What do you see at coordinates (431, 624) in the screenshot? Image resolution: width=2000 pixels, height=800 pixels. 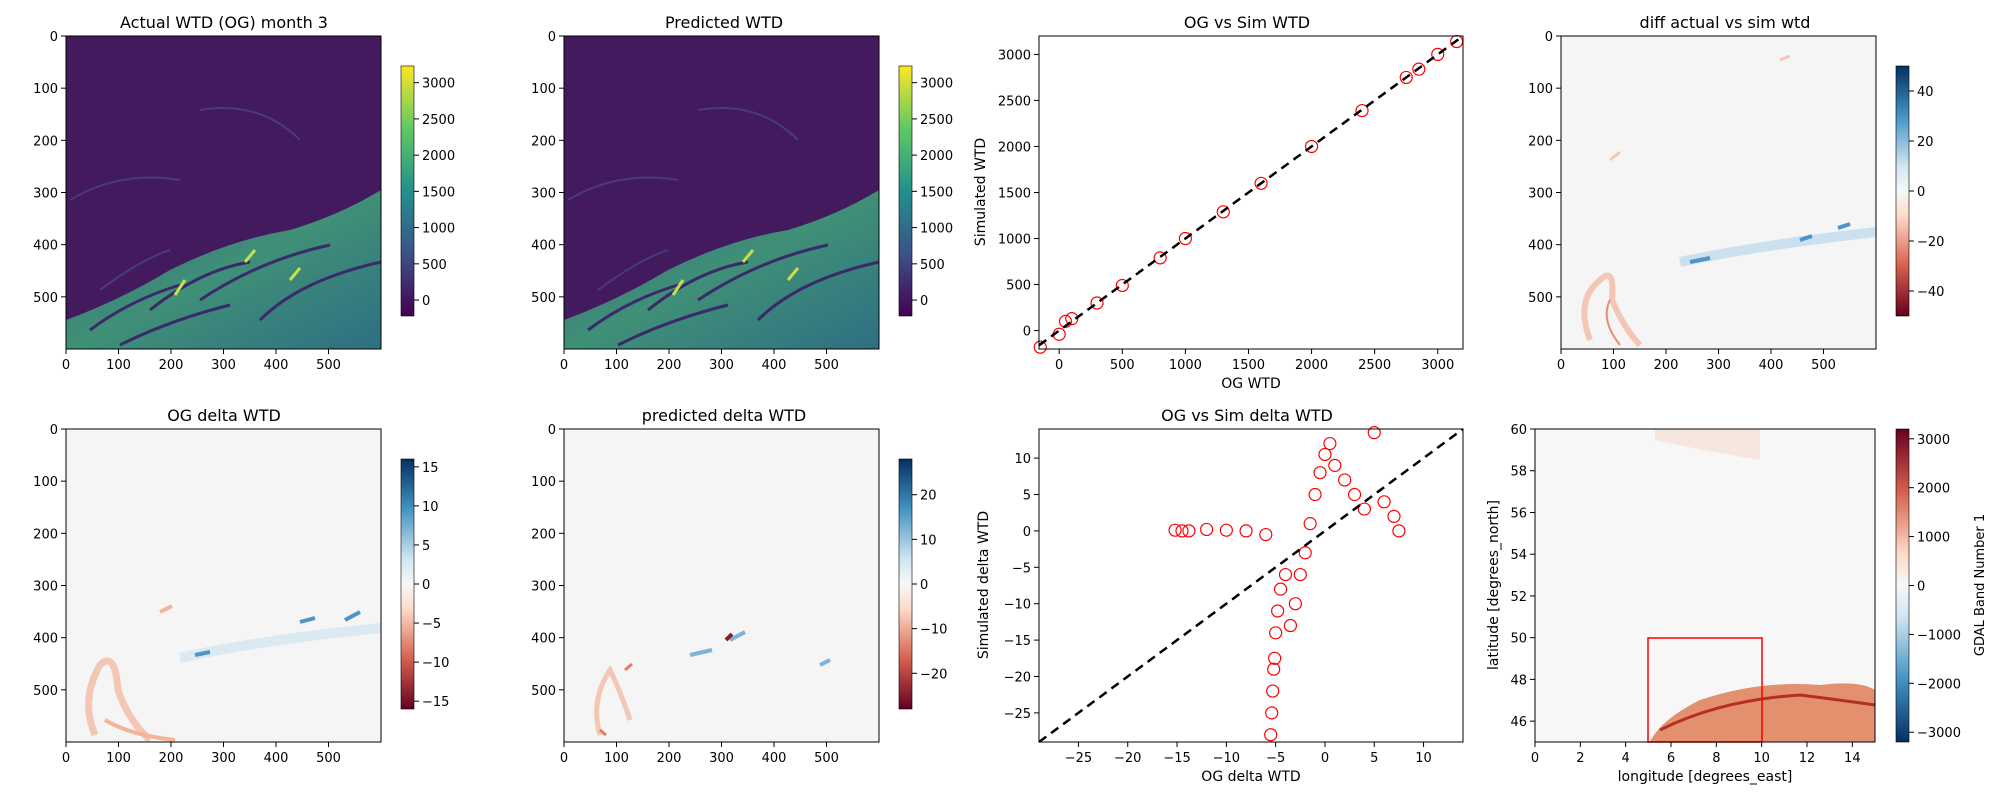 I see `colorbar-tick-label: −5` at bounding box center [431, 624].